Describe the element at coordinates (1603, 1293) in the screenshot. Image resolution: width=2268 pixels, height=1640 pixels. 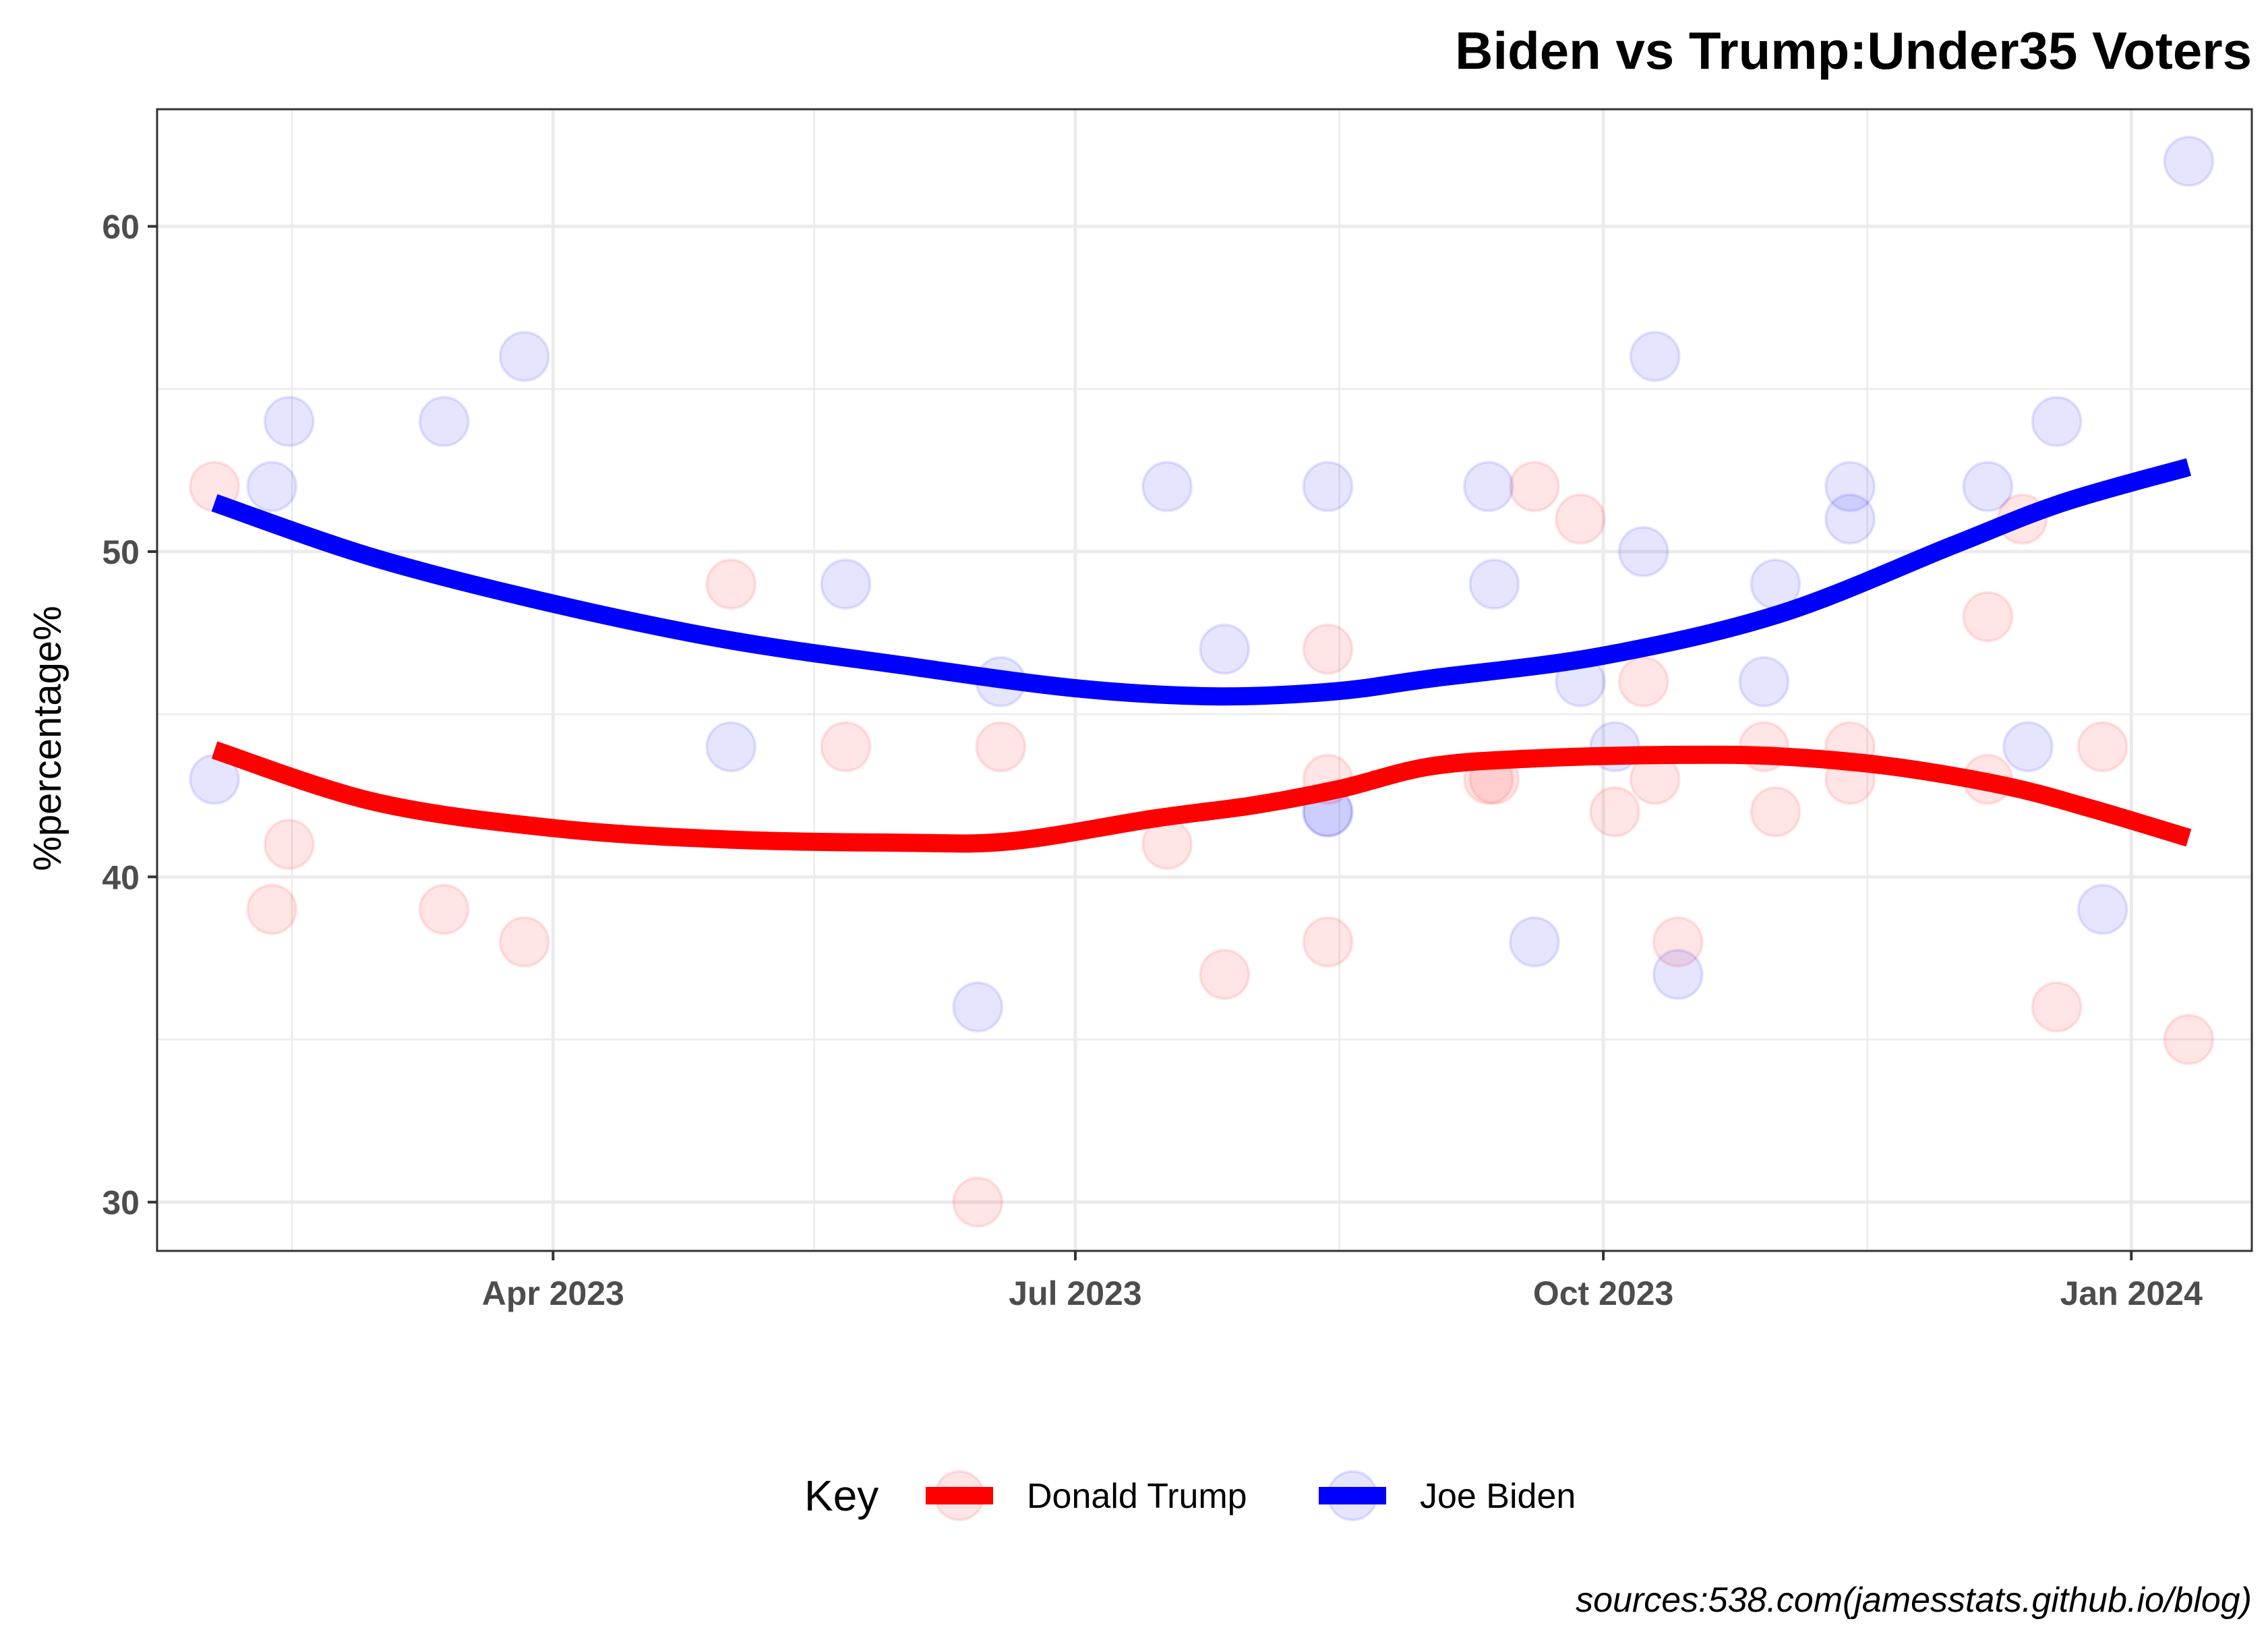
I see `x-tick-label: Oct 2023` at that location.